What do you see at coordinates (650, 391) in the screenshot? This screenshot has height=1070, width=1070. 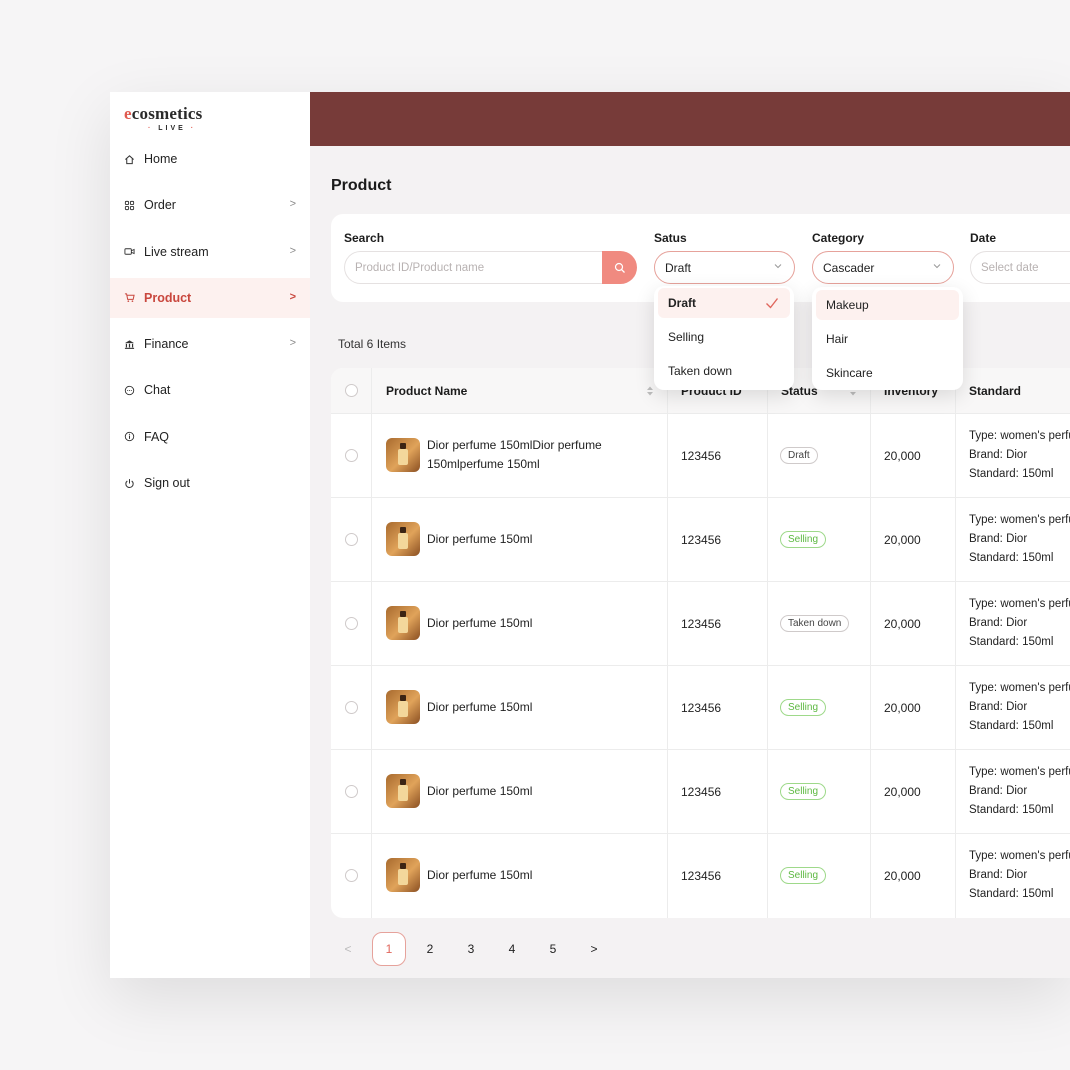 I see `sort-icon` at bounding box center [650, 391].